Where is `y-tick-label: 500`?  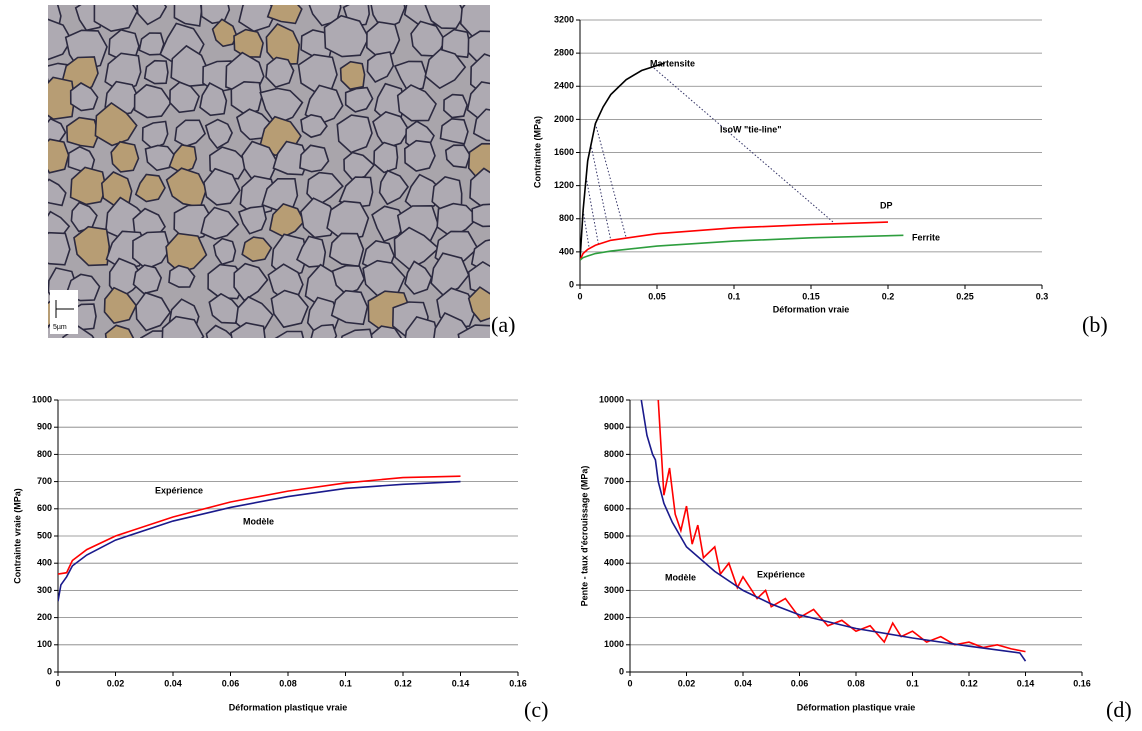 y-tick-label: 500 is located at coordinates (44, 535).